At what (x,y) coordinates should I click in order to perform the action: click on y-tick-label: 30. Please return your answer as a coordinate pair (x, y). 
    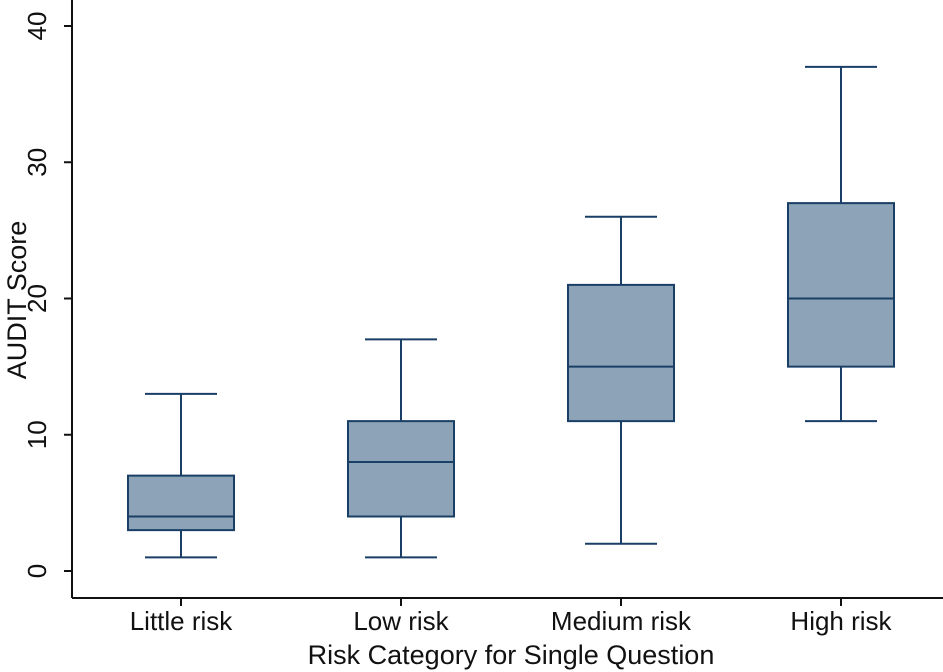
    Looking at the image, I should click on (37, 162).